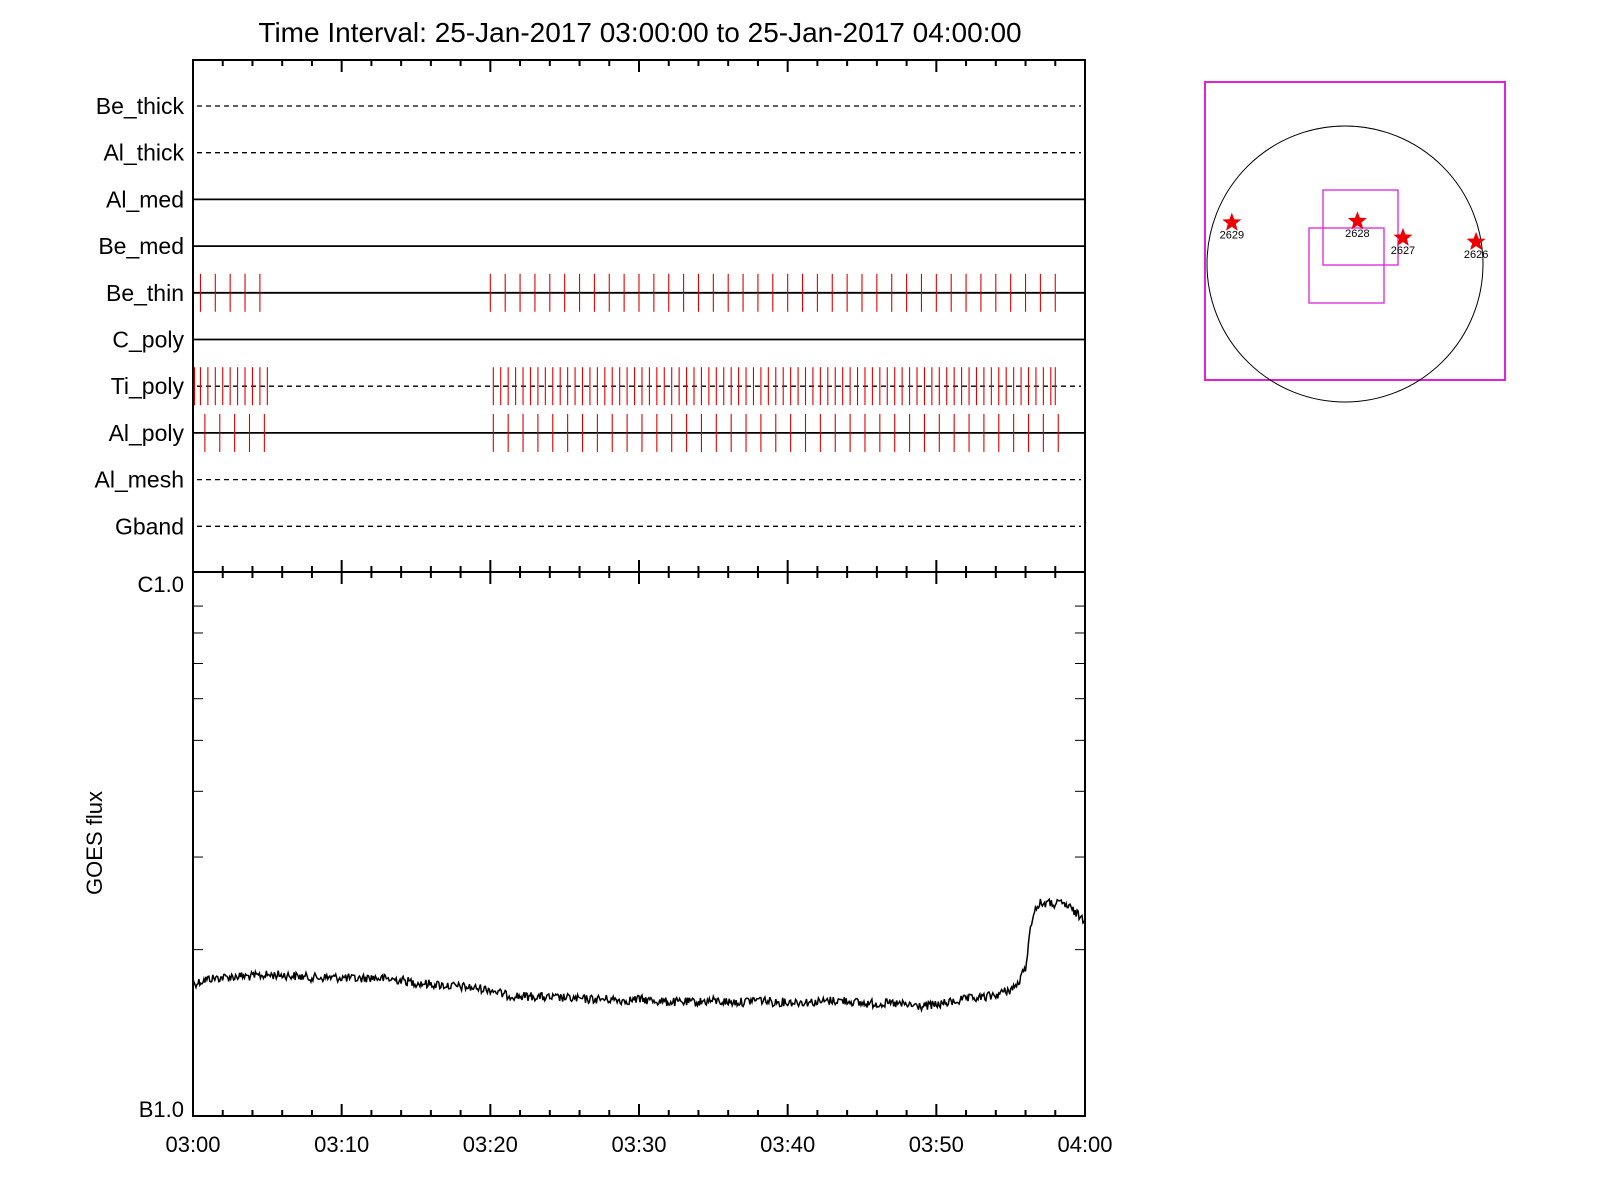 The image size is (1600, 1200). I want to click on active-region-label: 2627, so click(1403, 251).